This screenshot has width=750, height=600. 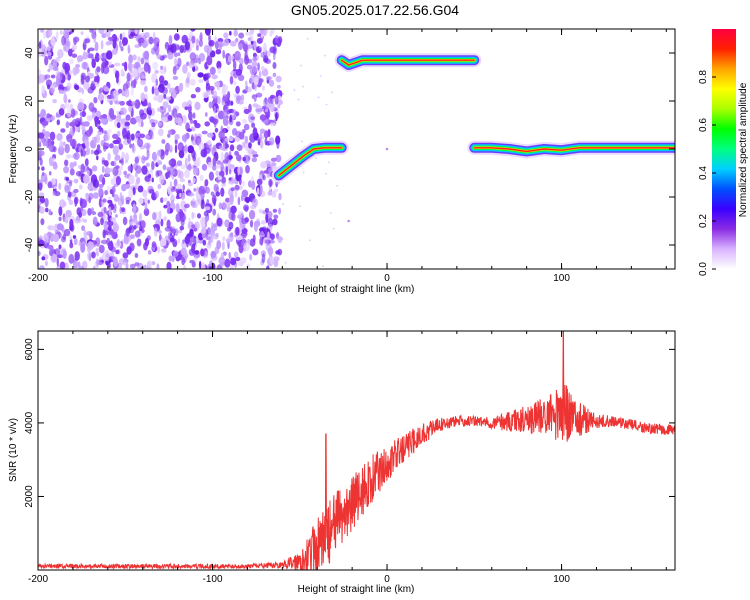 I want to click on spectral-point, so click(x=348, y=221).